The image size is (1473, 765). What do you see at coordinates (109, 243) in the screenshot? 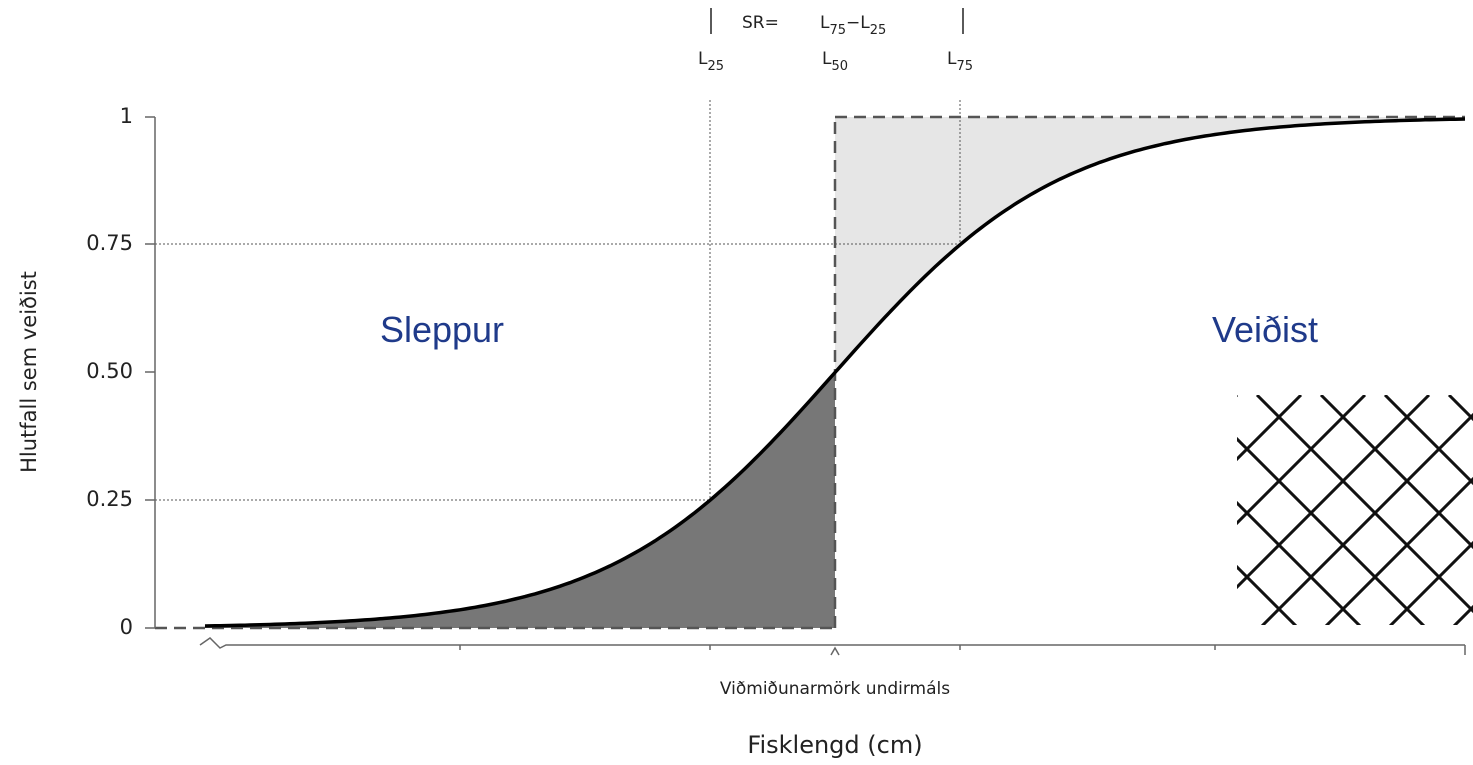
I see `y-tick-label: 0.75` at bounding box center [109, 243].